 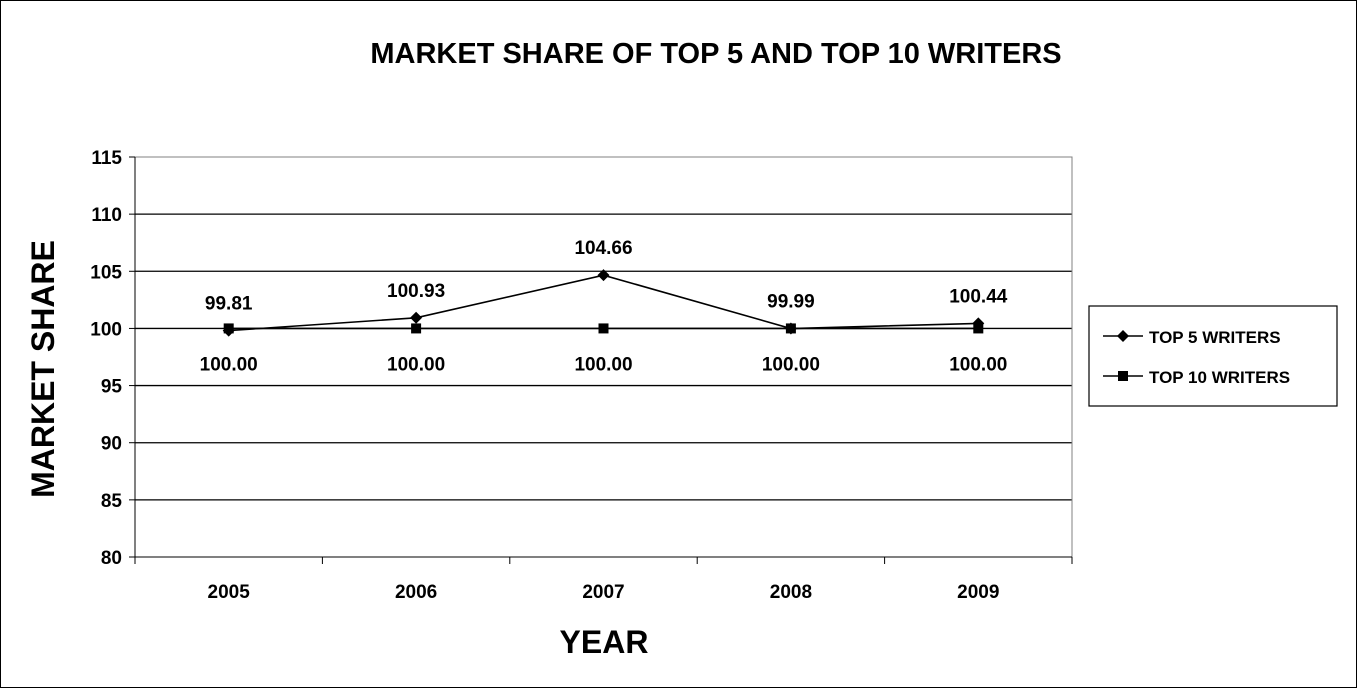 I want to click on x-tick-label: 2008, so click(x=791, y=592).